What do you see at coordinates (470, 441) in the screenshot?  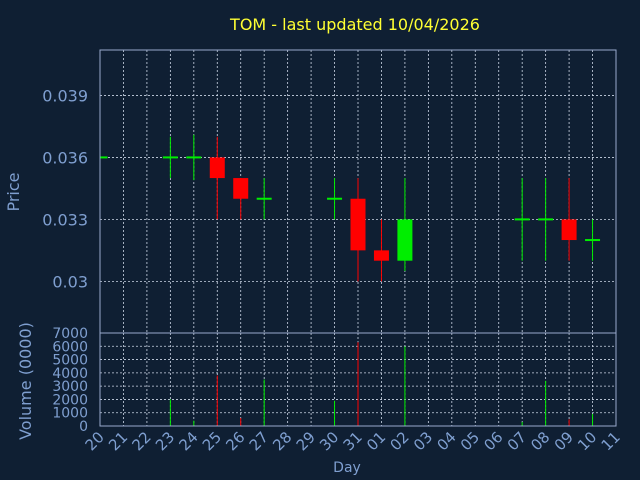 I see `x-tick-label: 05` at bounding box center [470, 441].